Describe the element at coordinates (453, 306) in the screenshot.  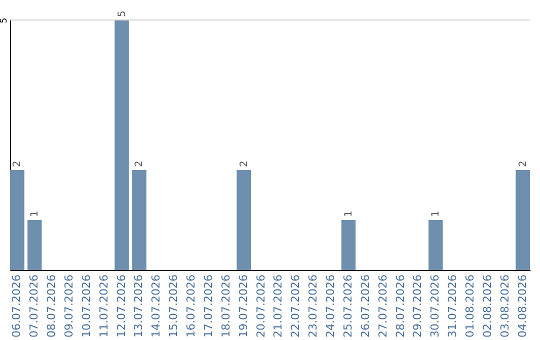
I see `x-tick-label: 31.07.2026` at that location.